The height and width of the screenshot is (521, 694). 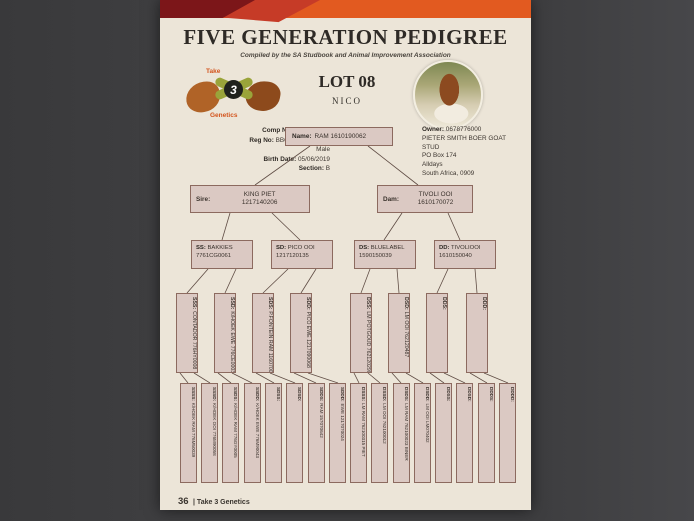 I want to click on sddd-label: SDDD:, so click(x=342, y=394).